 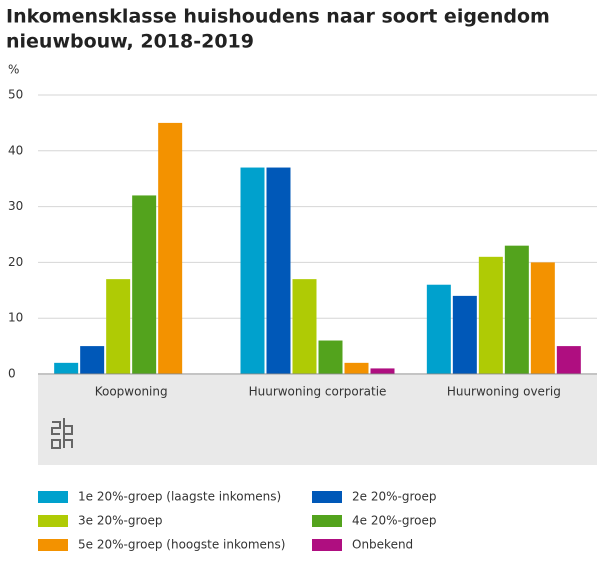 I want to click on y-tick-label: 50, so click(x=15, y=95).